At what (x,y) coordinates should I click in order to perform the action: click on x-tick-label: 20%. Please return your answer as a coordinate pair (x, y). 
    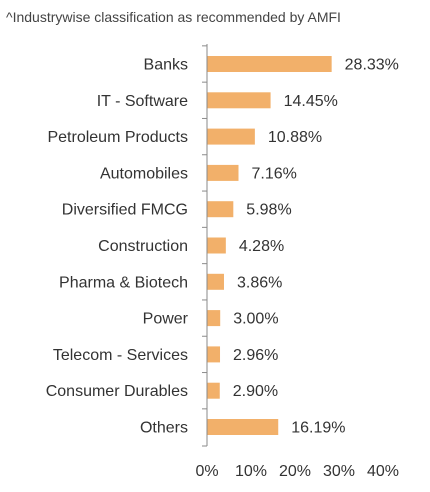
    Looking at the image, I should click on (295, 471).